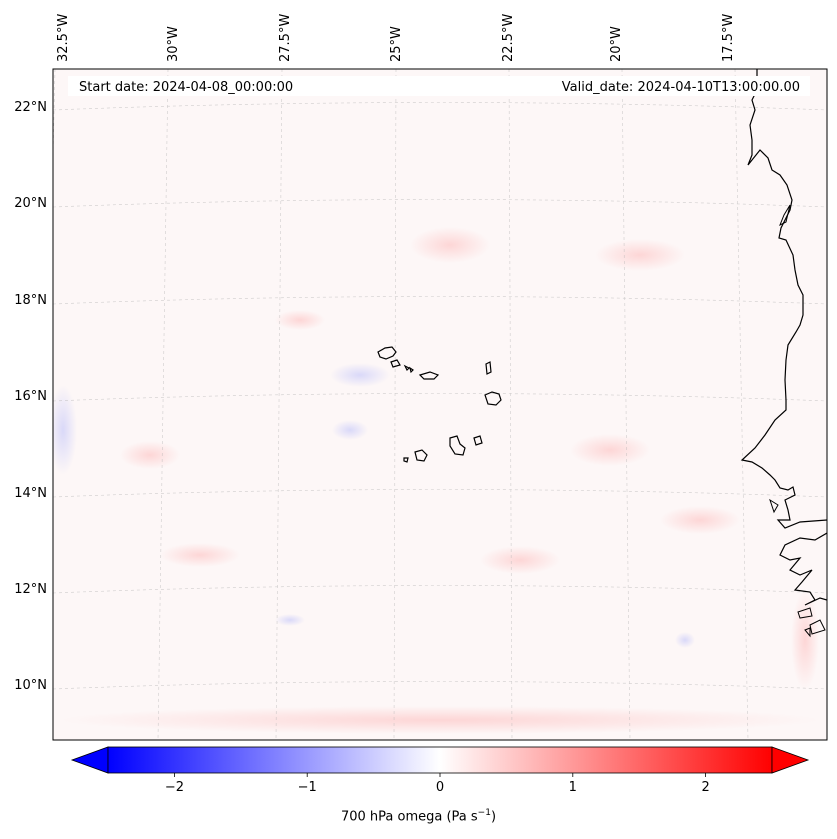  I want to click on colorbar: −2 −1 0 1 2, so click(440, 770).